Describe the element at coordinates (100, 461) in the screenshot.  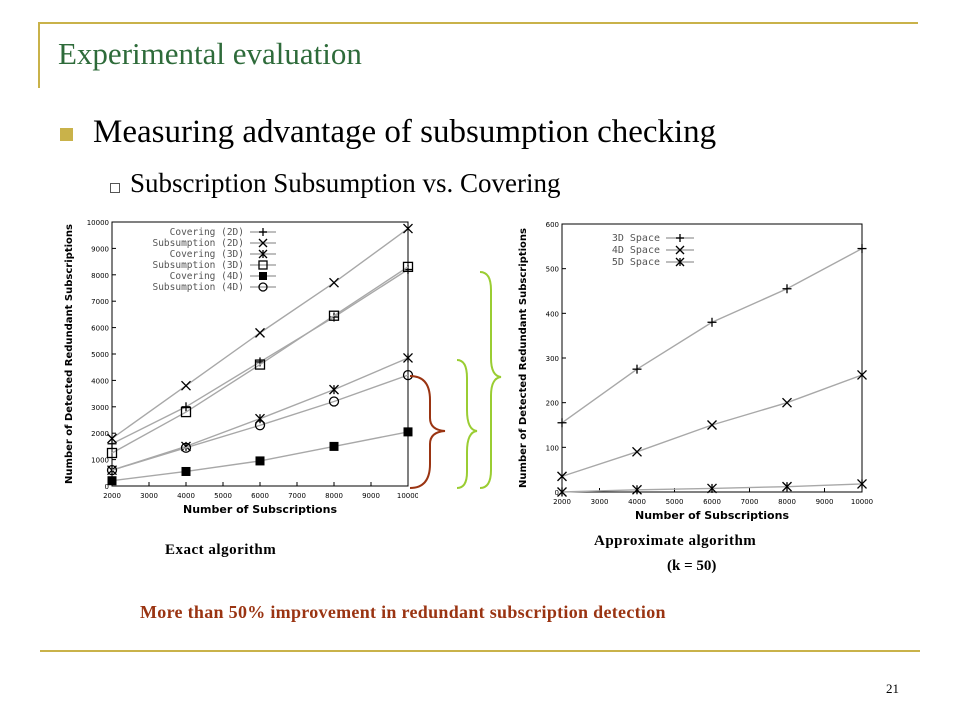
I see `y-tick-label: 1000` at that location.